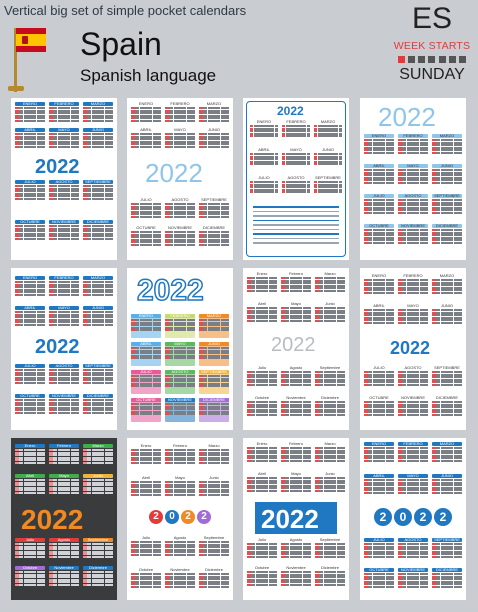  Describe the element at coordinates (330, 368) in the screenshot. I see `month-header: Septiembre` at that location.